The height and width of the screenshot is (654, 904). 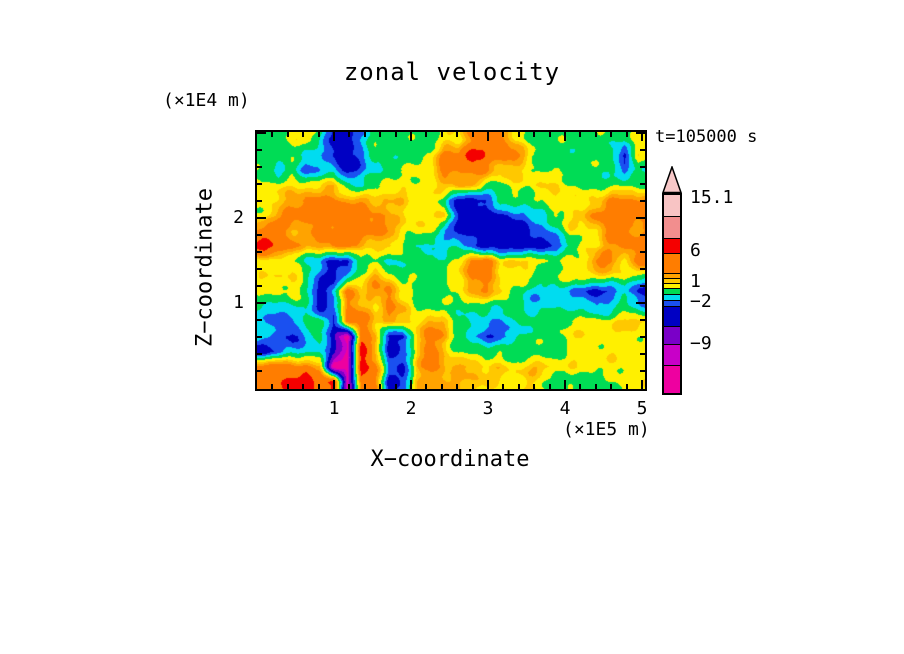 I want to click on colorbar-tick-label: 6, so click(x=695, y=250).